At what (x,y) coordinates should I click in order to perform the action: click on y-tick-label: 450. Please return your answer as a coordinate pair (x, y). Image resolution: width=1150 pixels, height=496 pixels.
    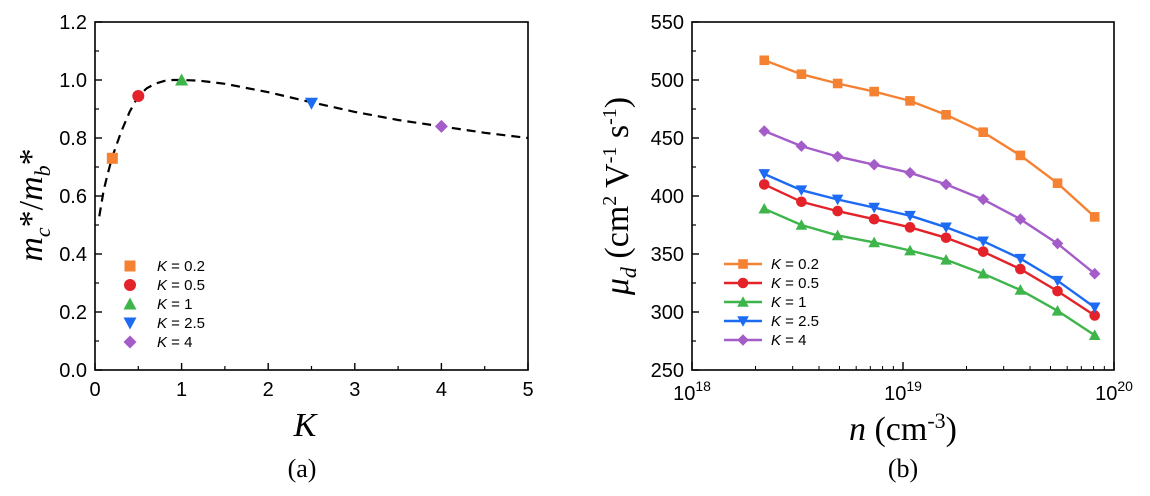
    Looking at the image, I should click on (667, 139).